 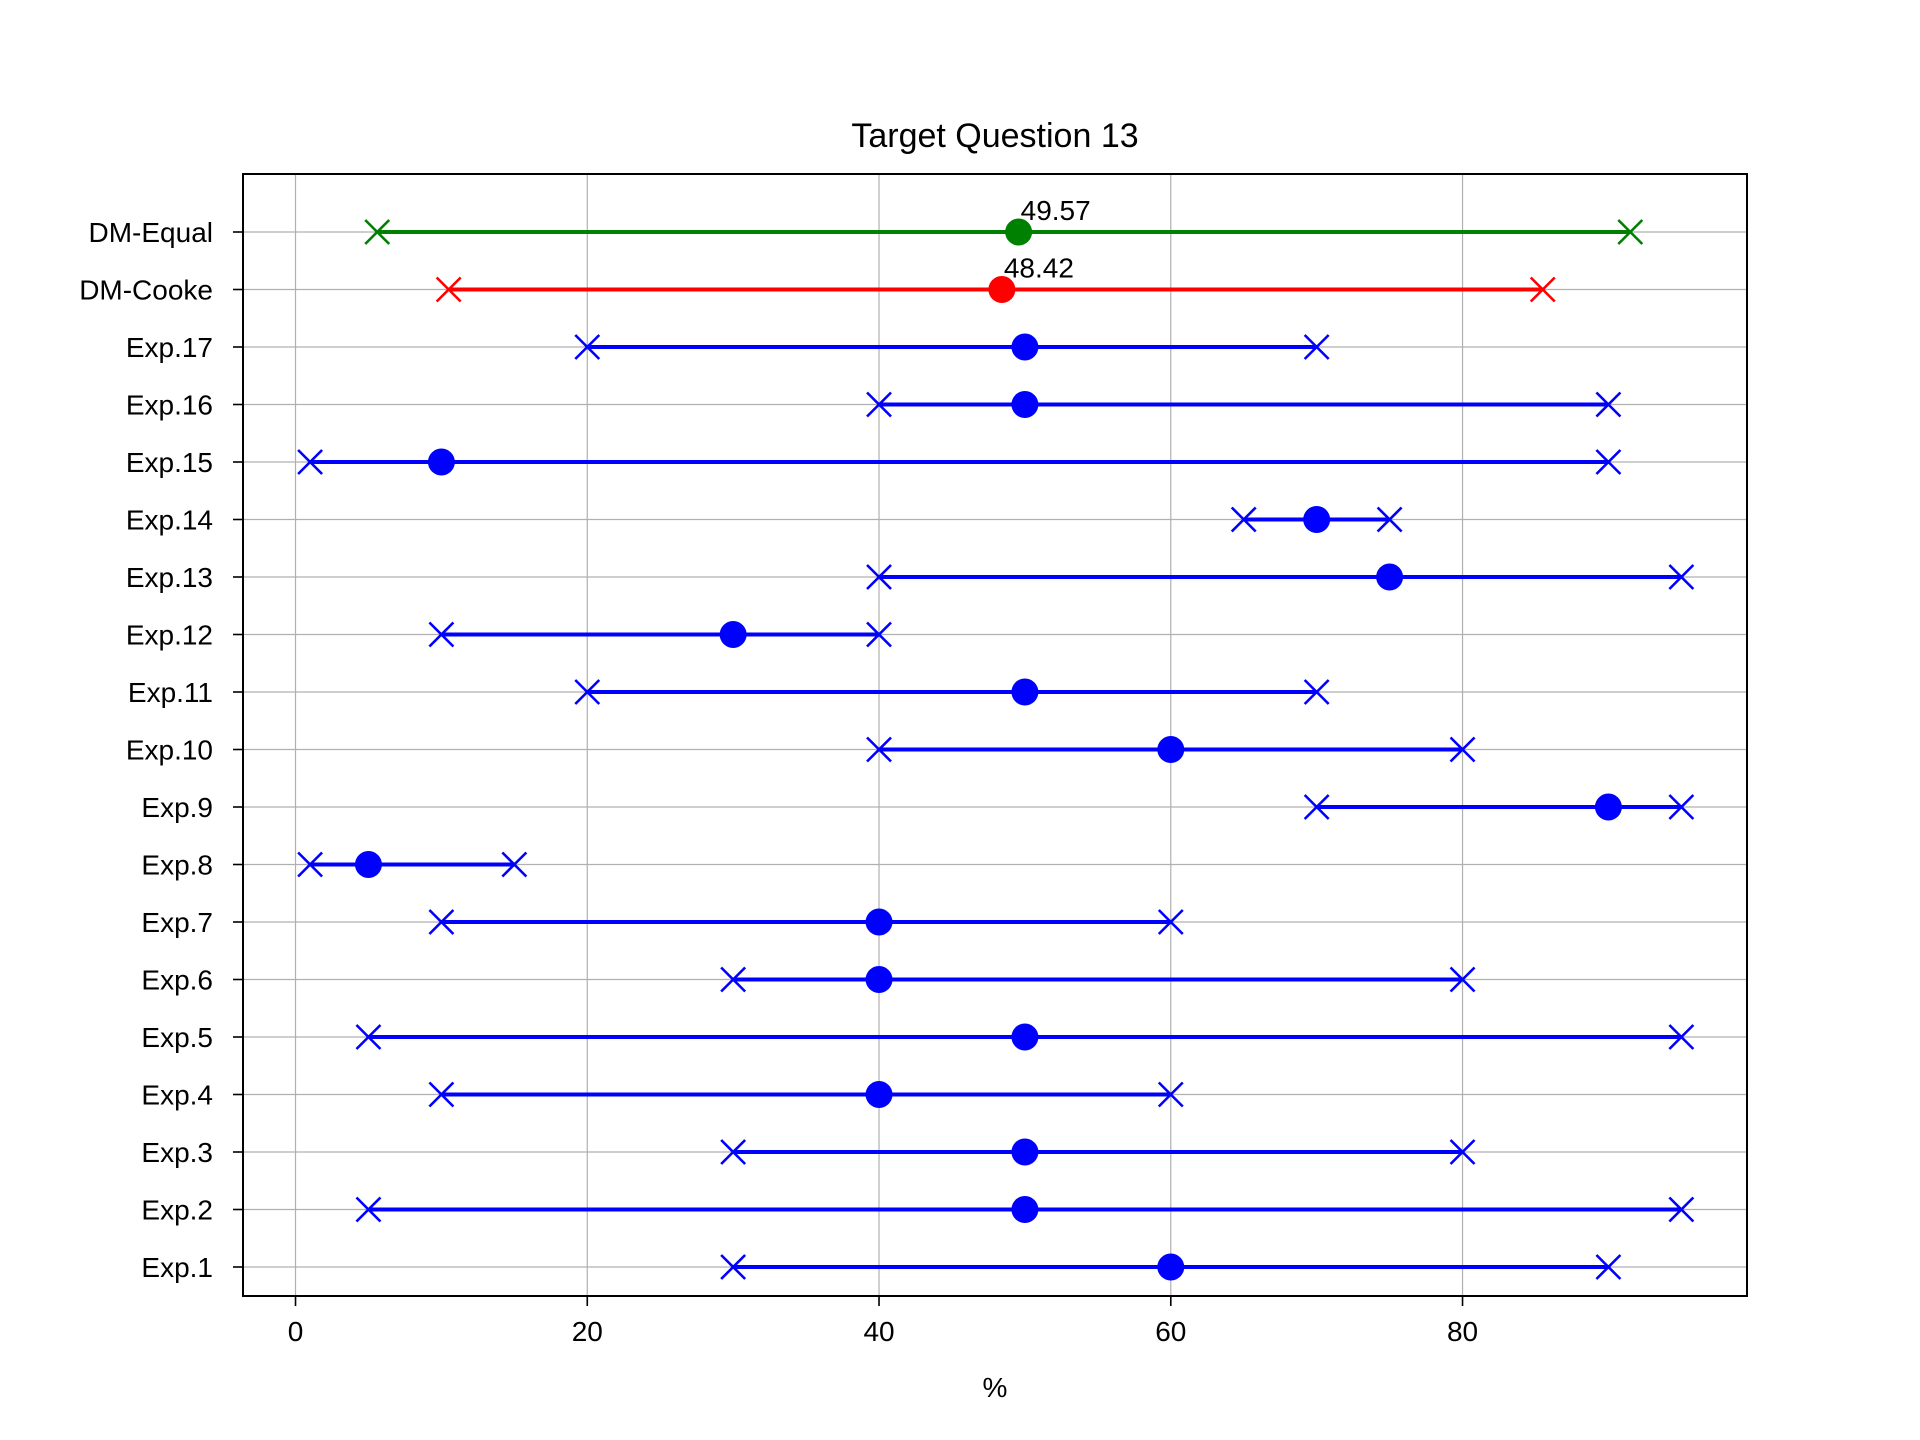 I want to click on x-axis-label: %, so click(x=995, y=1387).